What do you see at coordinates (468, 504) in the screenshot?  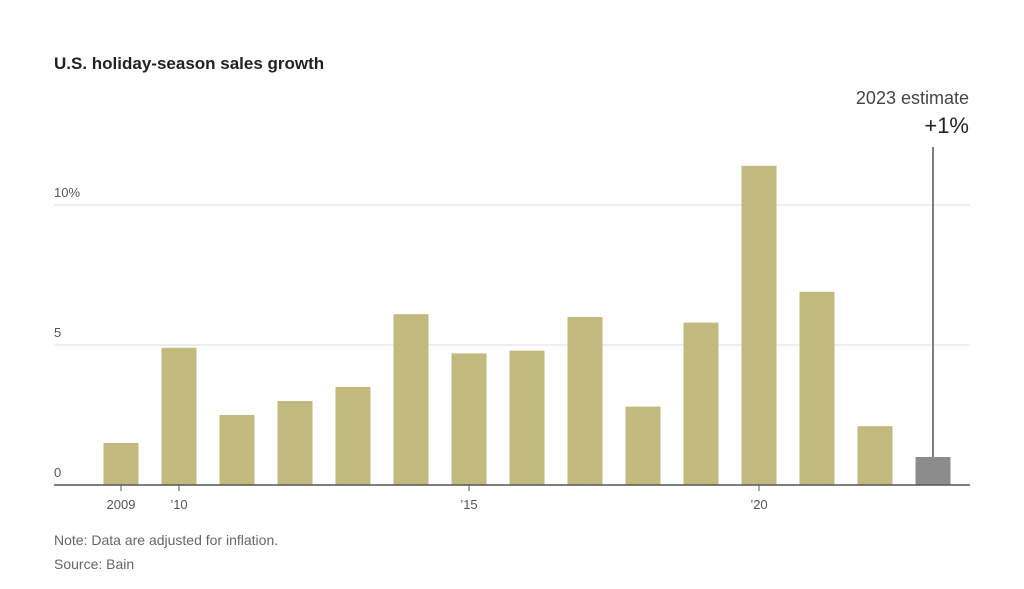 I see `x-tick-label: ’15` at bounding box center [468, 504].